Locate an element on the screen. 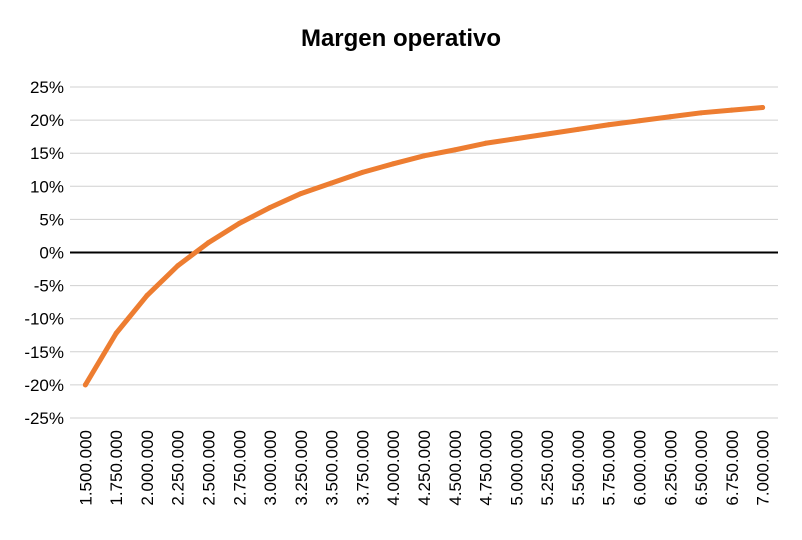  x-tick-label: 1.750.000 is located at coordinates (116, 468).